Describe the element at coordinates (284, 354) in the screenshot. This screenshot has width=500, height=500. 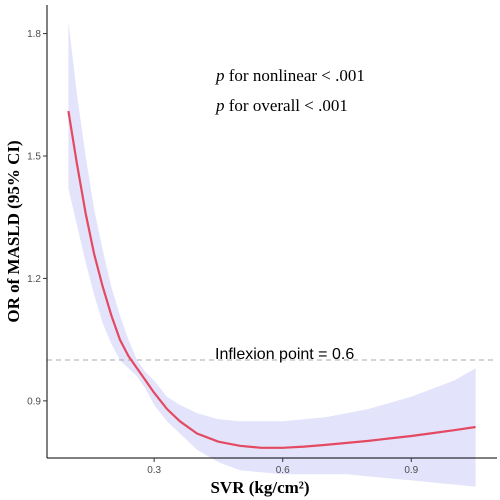
I see `inflexion-point-annotation: Inflexion point = 0.6` at that location.